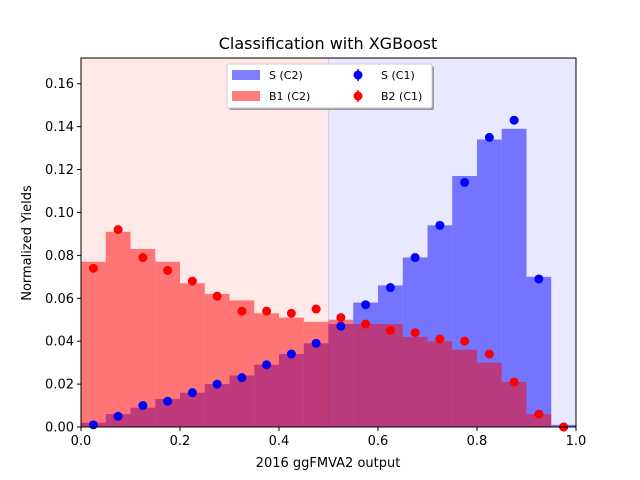  What do you see at coordinates (59, 256) in the screenshot?
I see `y-tick-label-4: 0.08` at bounding box center [59, 256].